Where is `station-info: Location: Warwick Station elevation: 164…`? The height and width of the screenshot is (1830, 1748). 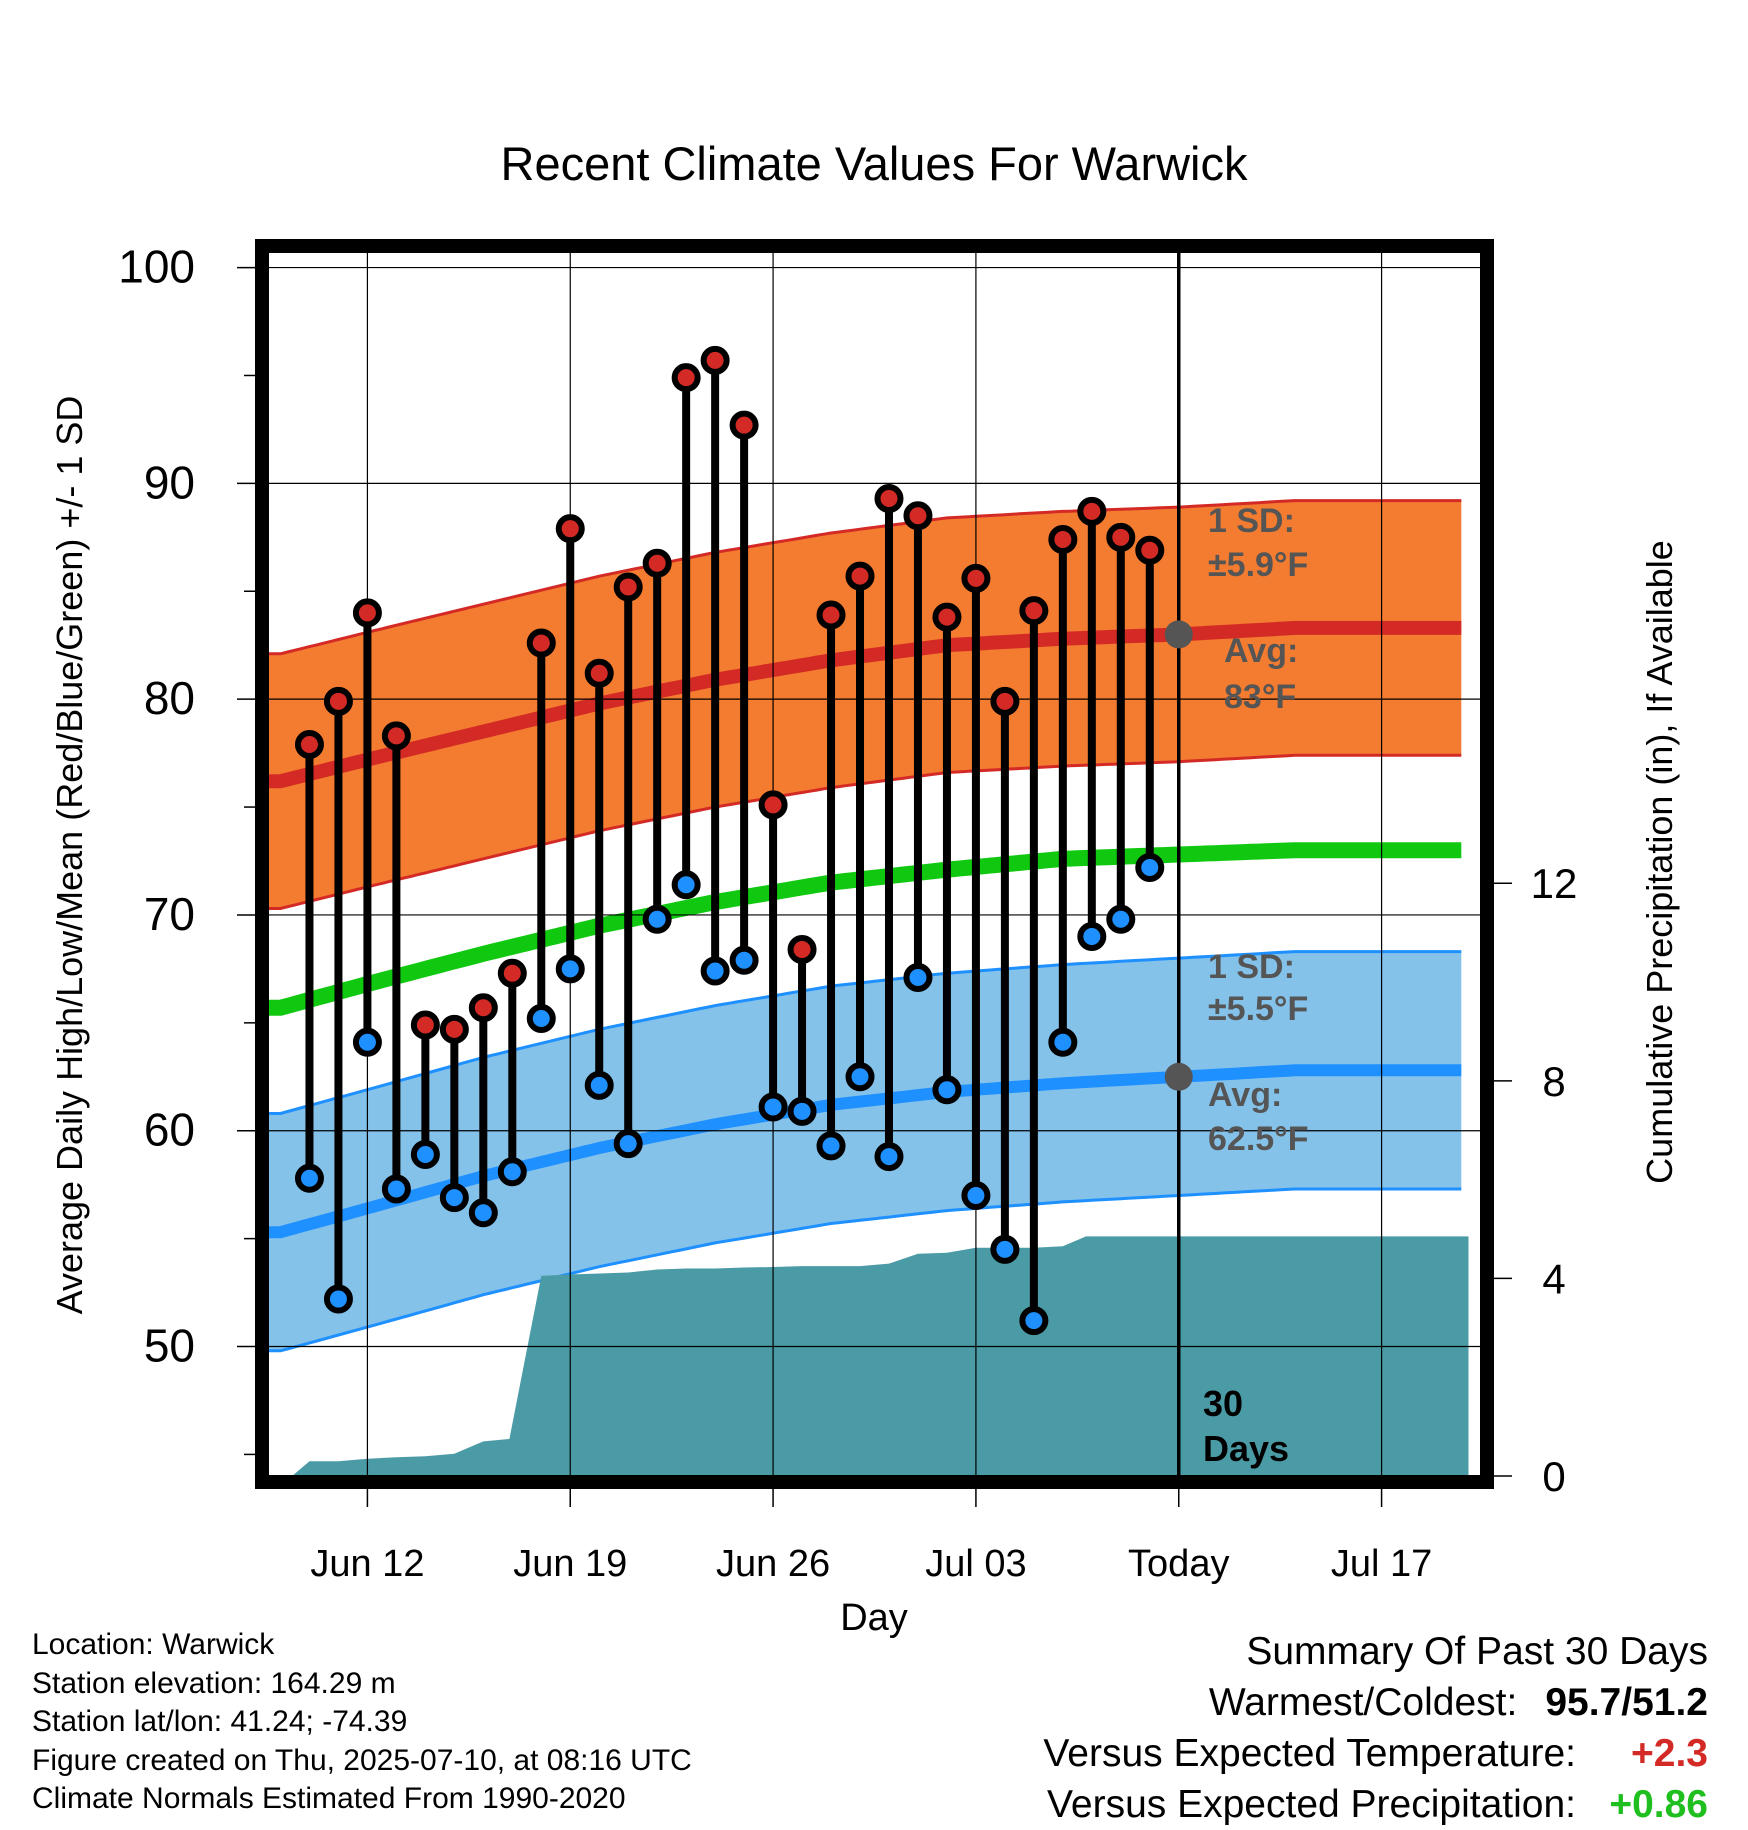 station-info: Location: Warwick Station elevation: 164… is located at coordinates (362, 1722).